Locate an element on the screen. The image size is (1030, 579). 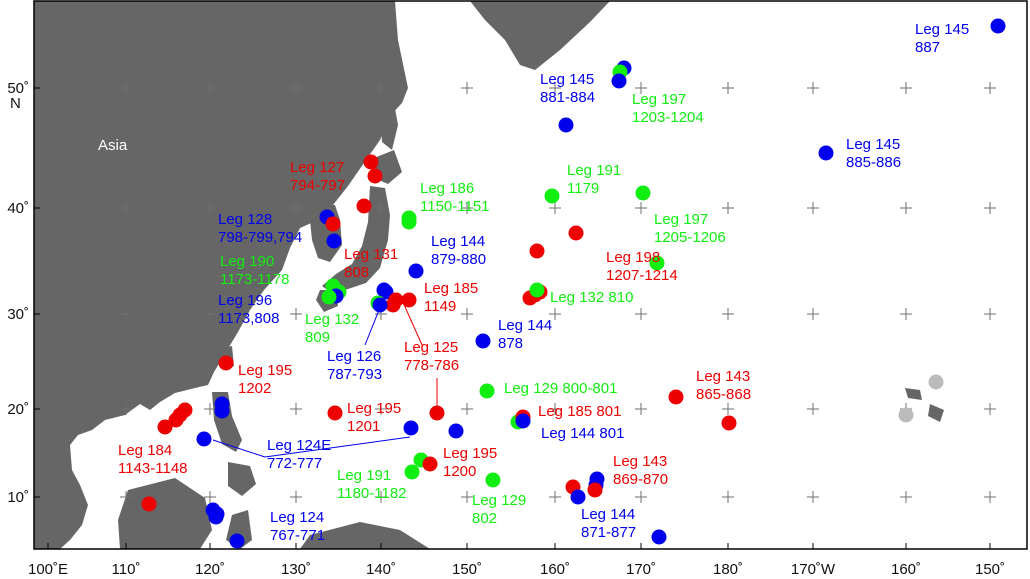
site-label-line: 1205-1206 is located at coordinates (690, 237).